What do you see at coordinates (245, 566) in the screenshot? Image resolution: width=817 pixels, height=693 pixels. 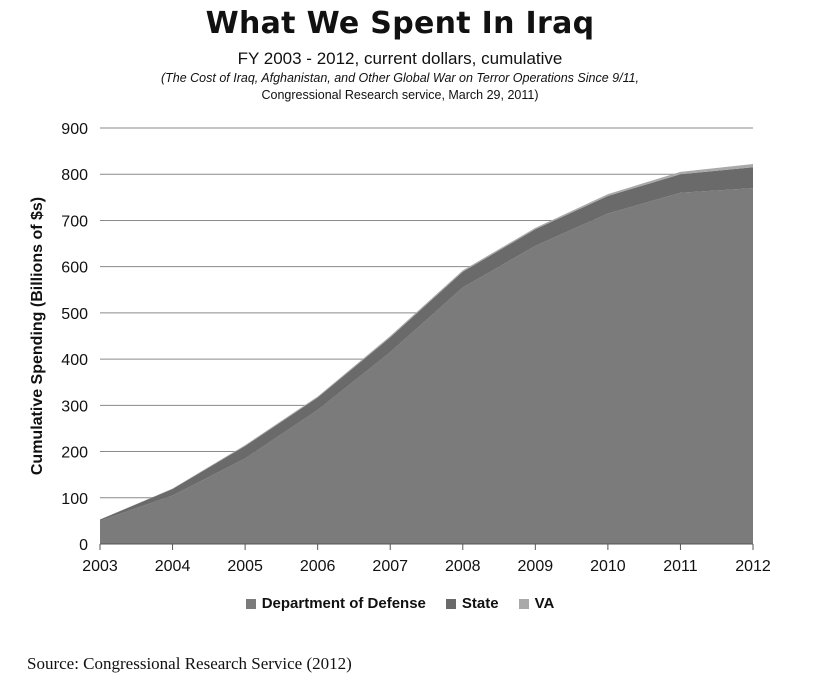 I see `x-tick-label: 2005` at bounding box center [245, 566].